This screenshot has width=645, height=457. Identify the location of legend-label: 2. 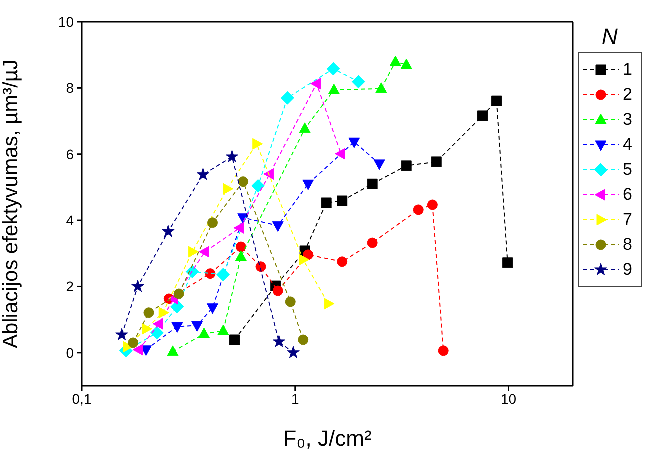
(627, 94).